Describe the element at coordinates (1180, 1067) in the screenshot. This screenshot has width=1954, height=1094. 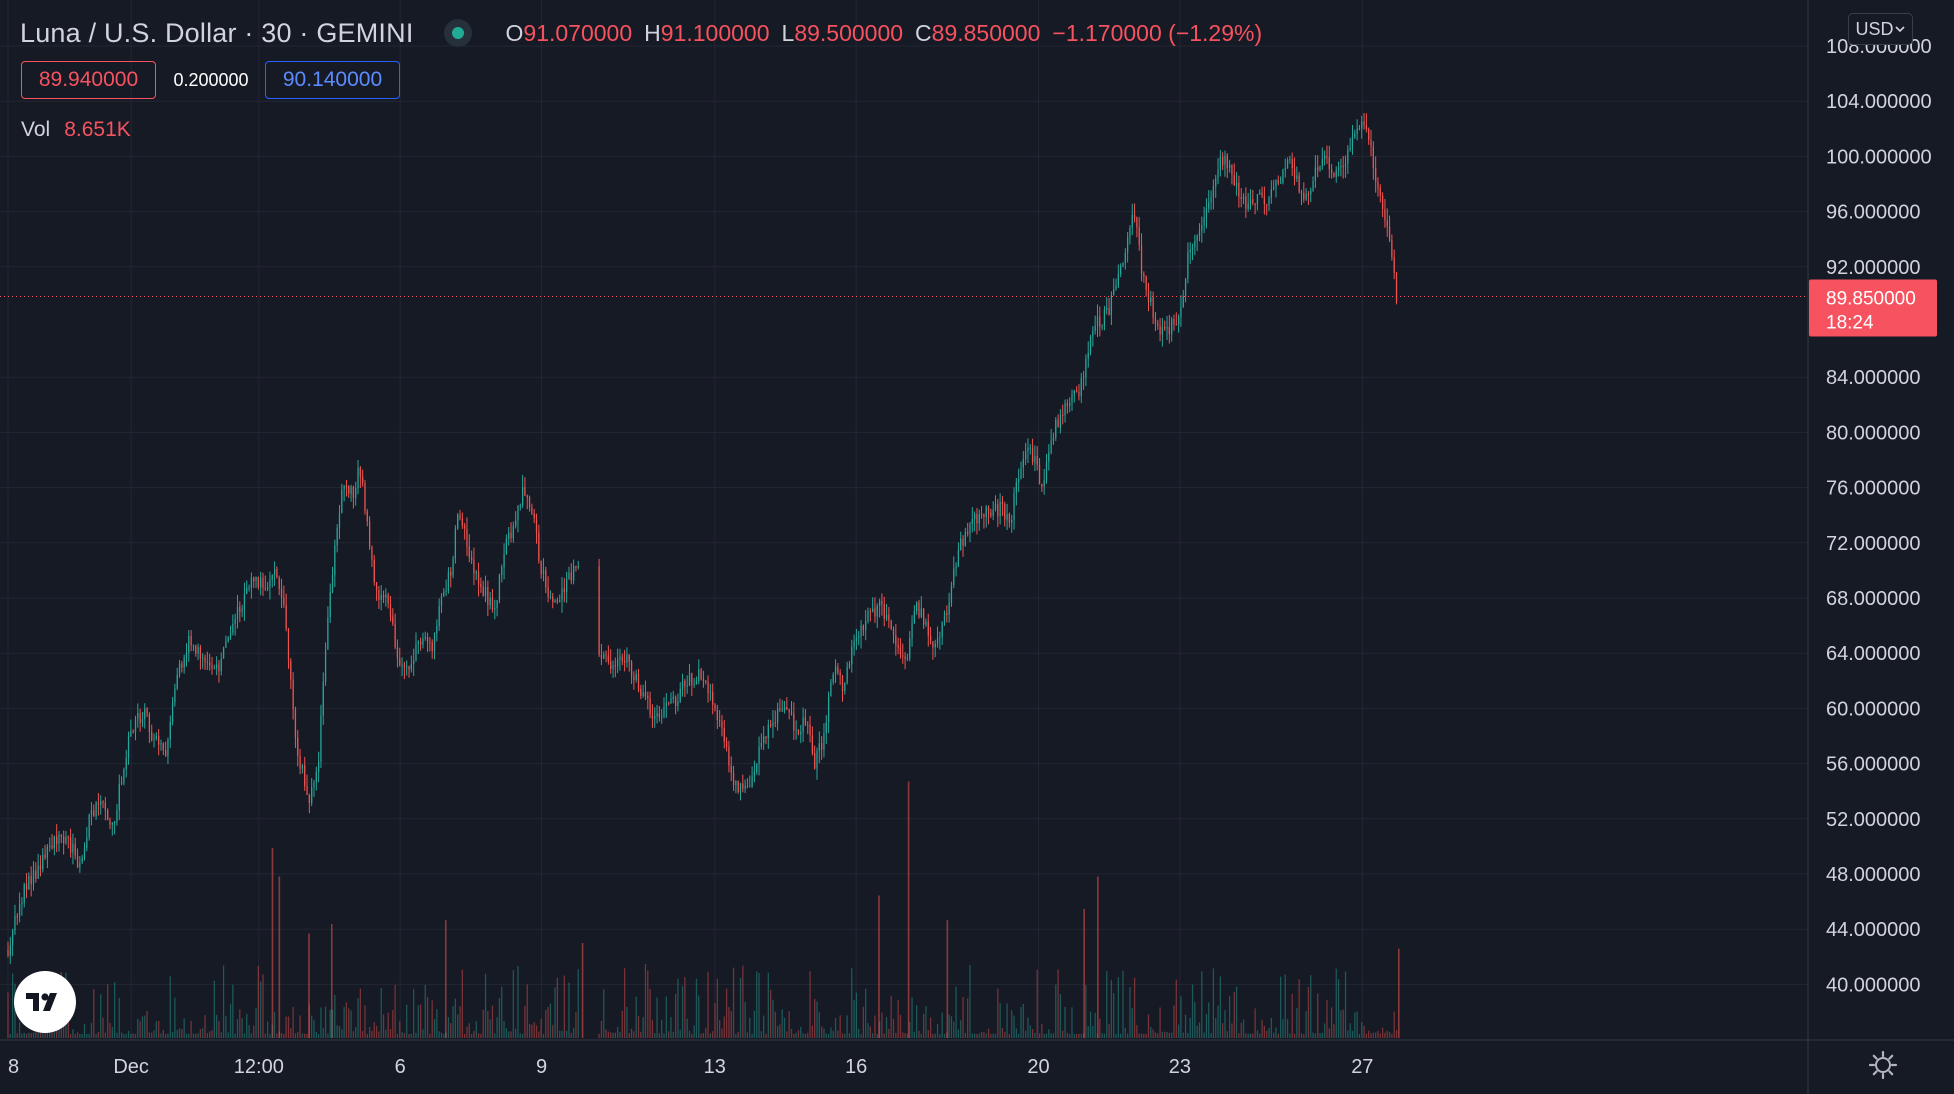
I see `x-tick-label: 23` at that location.